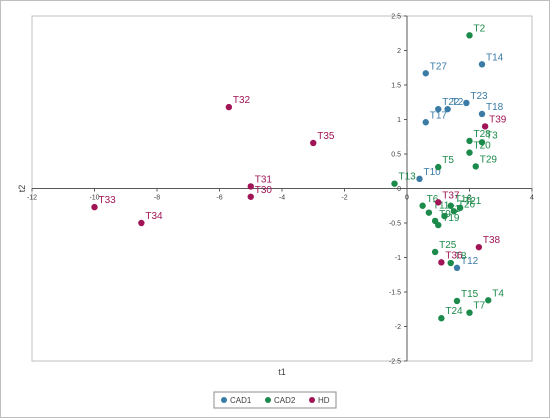 The image size is (550, 418). I want to click on y-tick-label: -2, so click(398, 327).